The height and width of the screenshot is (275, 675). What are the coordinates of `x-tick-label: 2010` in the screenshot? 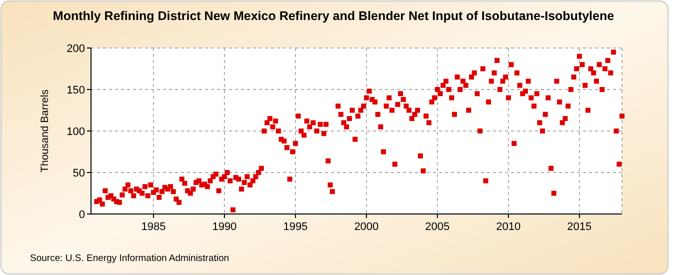 It's located at (508, 227).